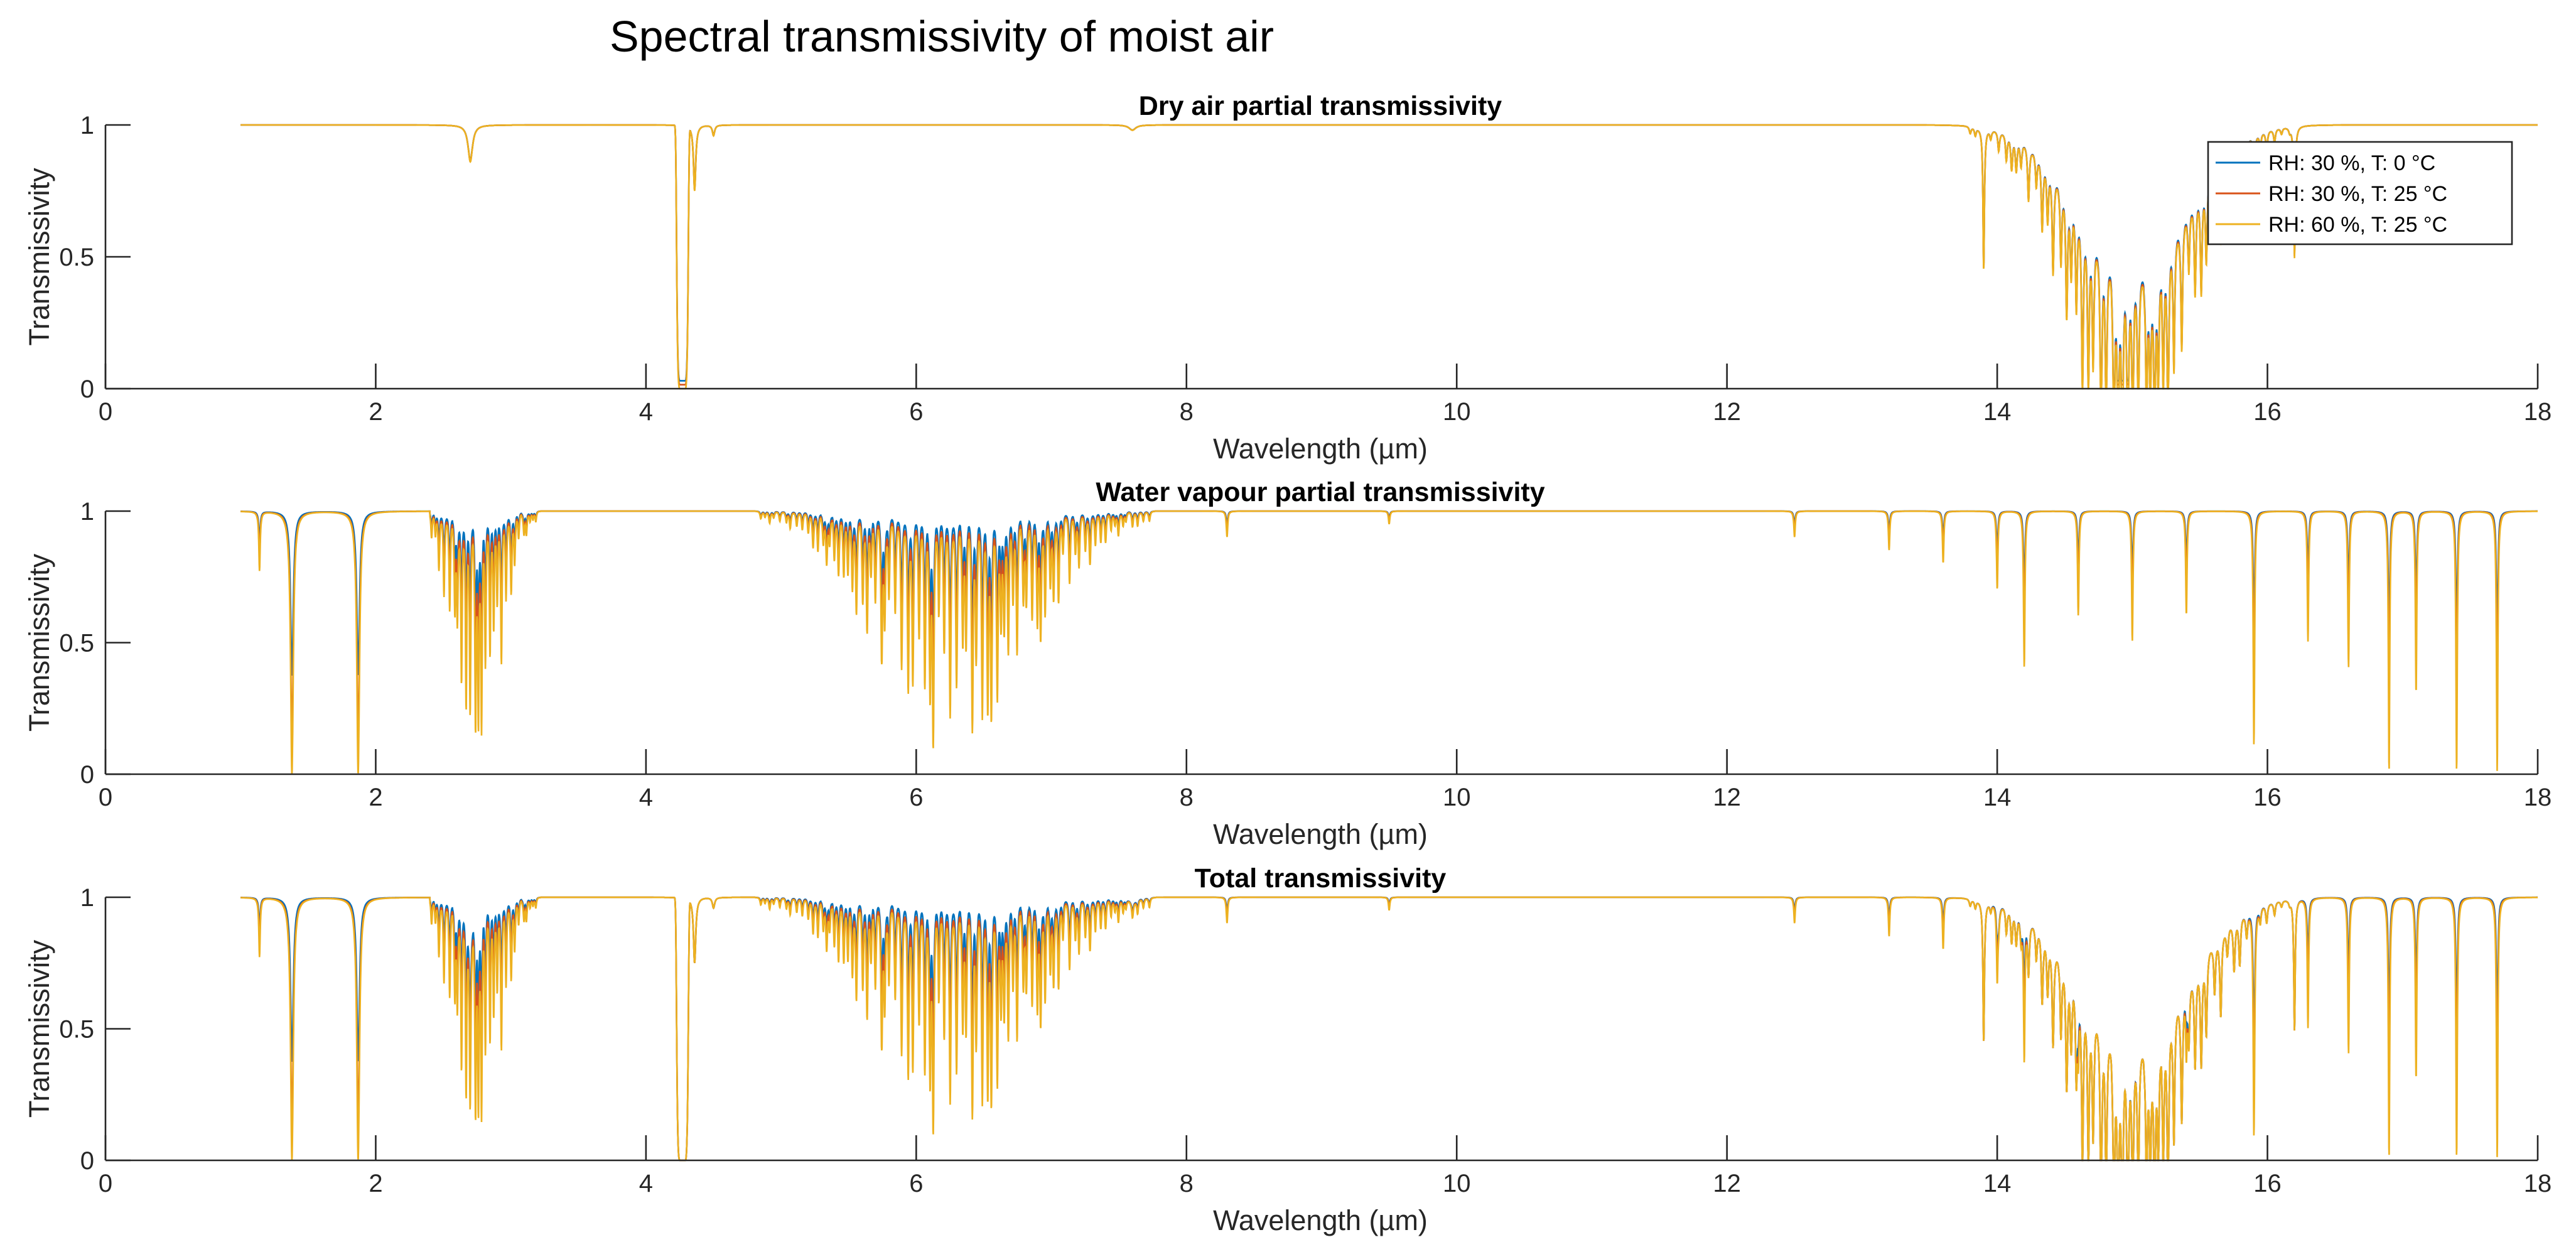  I want to click on figure-title: Spectral transmissivity of moist air, so click(942, 36).